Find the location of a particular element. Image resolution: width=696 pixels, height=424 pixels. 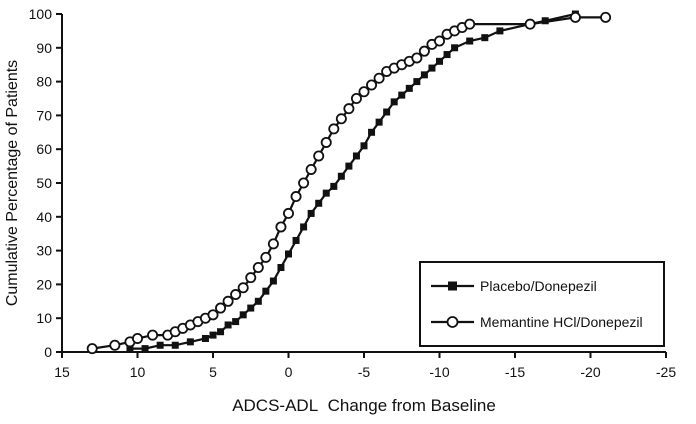

y-tick-label: 10 is located at coordinates (44, 318).